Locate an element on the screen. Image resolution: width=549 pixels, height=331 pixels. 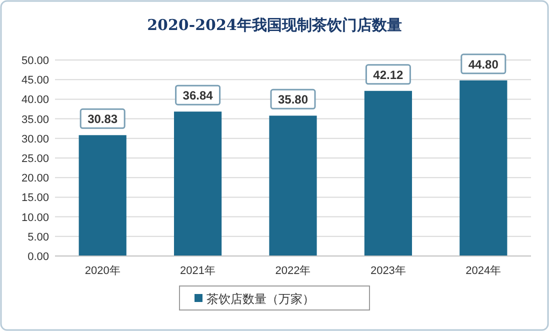
y-tick-label: 25.00 is located at coordinates (35, 159).